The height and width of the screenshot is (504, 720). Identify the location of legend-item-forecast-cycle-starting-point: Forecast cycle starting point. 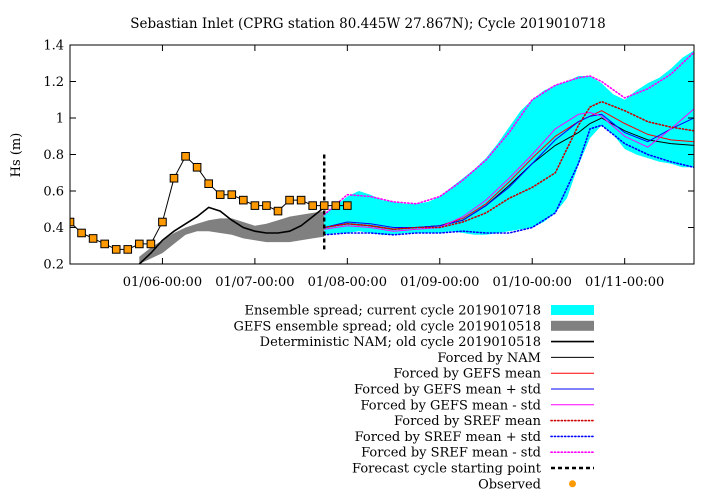
(473, 469).